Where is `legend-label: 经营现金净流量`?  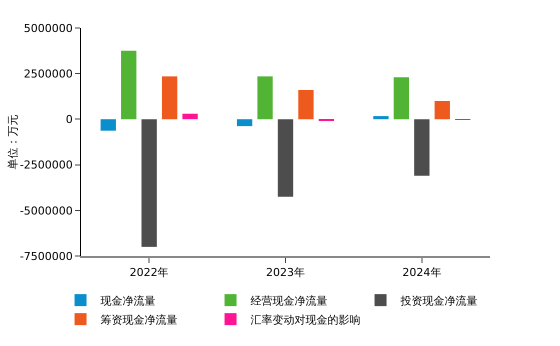 legend-label: 经营现金净流量 is located at coordinates (289, 301).